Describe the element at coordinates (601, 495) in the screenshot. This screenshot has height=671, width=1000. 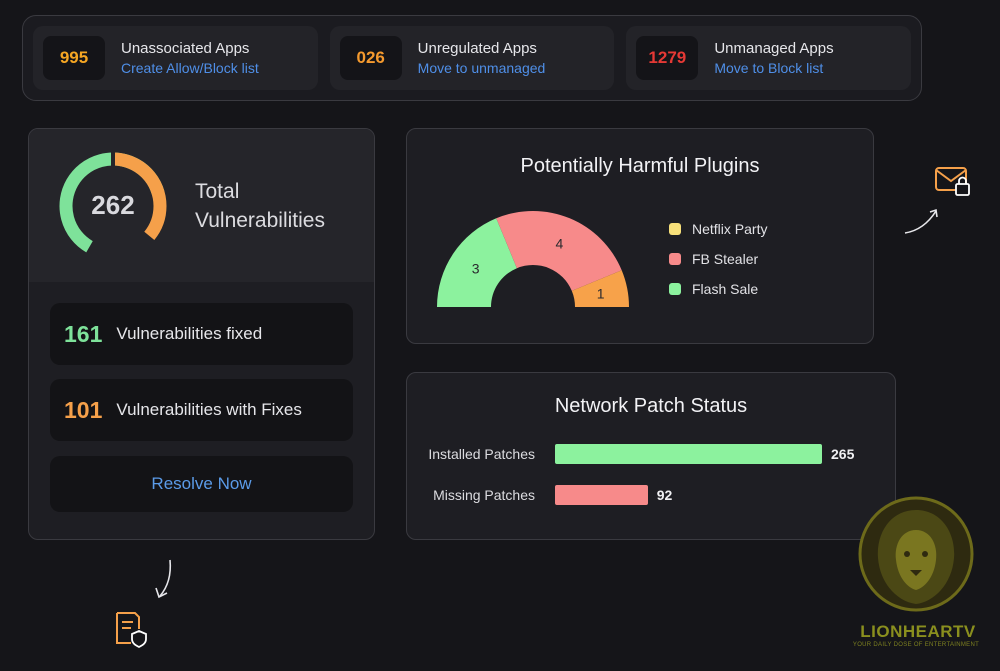
I see `missing-patches-bar` at that location.